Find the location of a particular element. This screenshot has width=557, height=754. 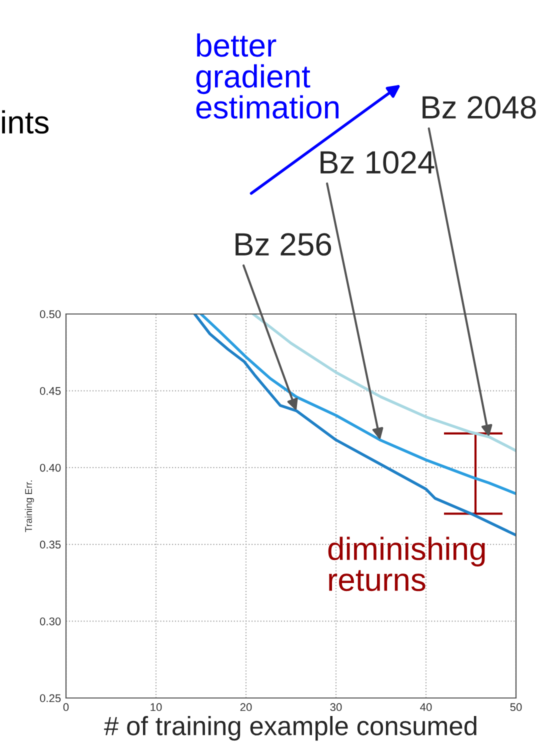

y-tick-label: 0.45 is located at coordinates (50, 391).